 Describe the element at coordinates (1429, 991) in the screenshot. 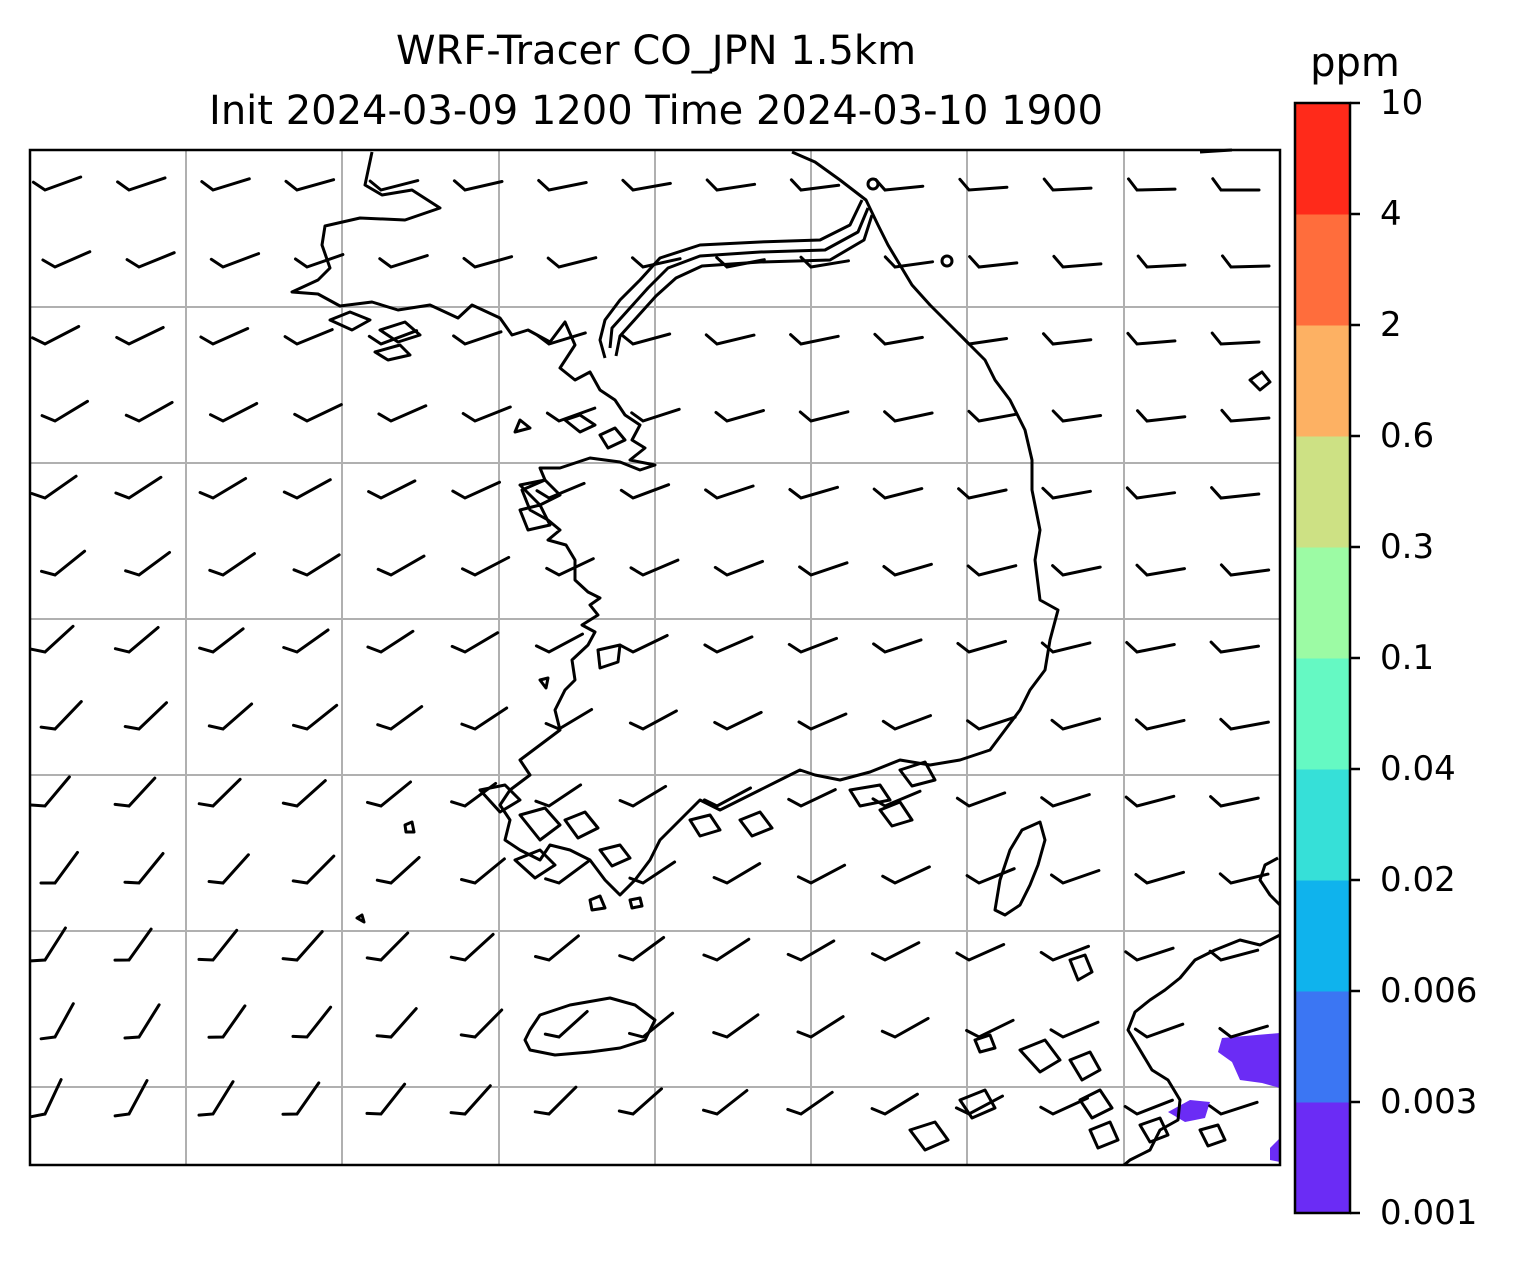

I see `colorbar-tick-label: 0.006` at that location.